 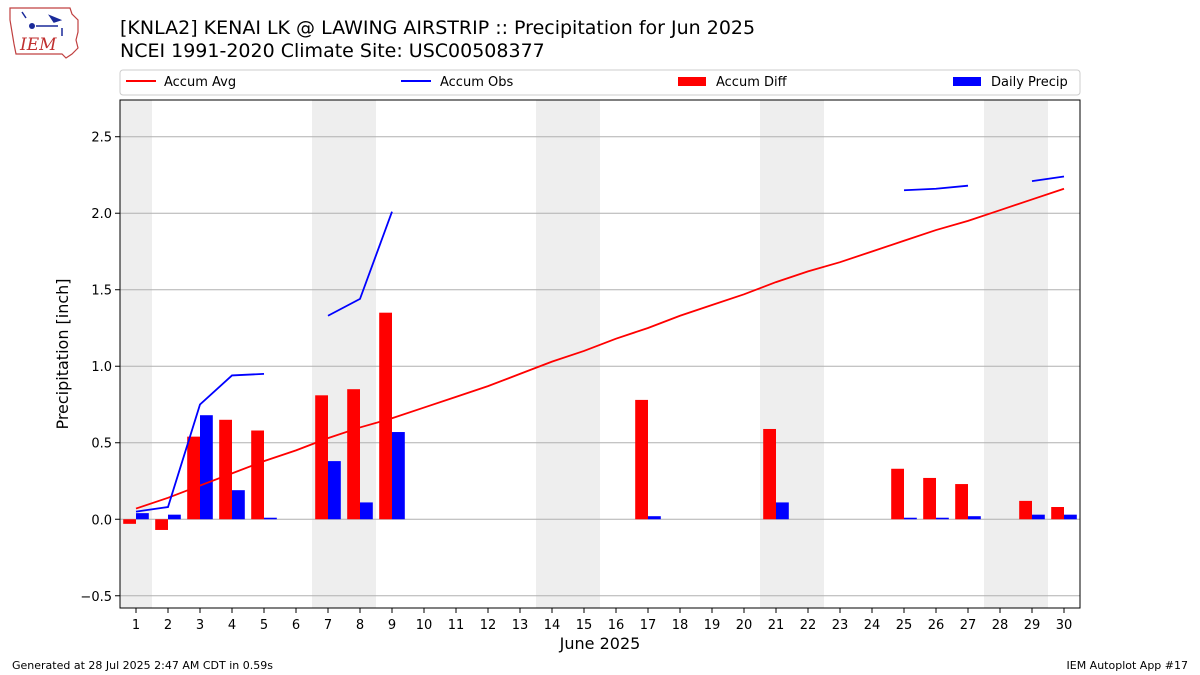 What do you see at coordinates (520, 625) in the screenshot?
I see `x-tick-label: 13` at bounding box center [520, 625].